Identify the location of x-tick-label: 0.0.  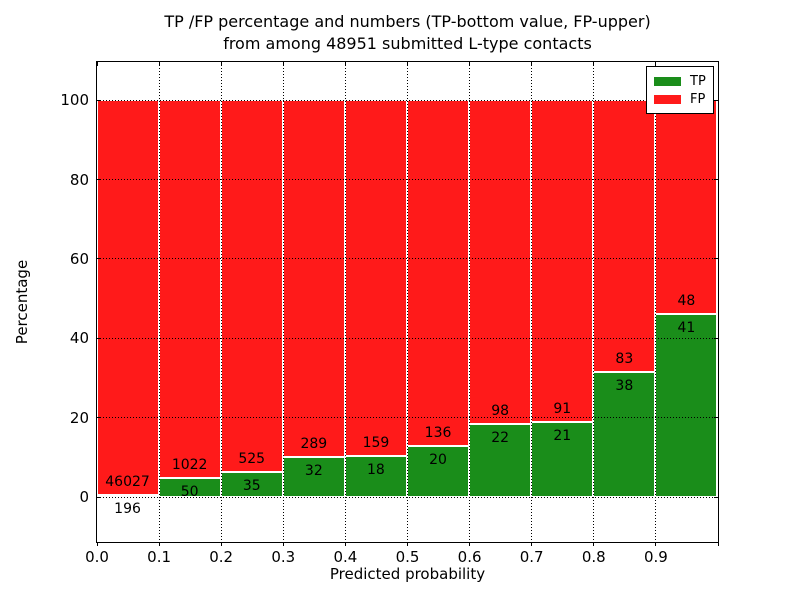
(97, 557).